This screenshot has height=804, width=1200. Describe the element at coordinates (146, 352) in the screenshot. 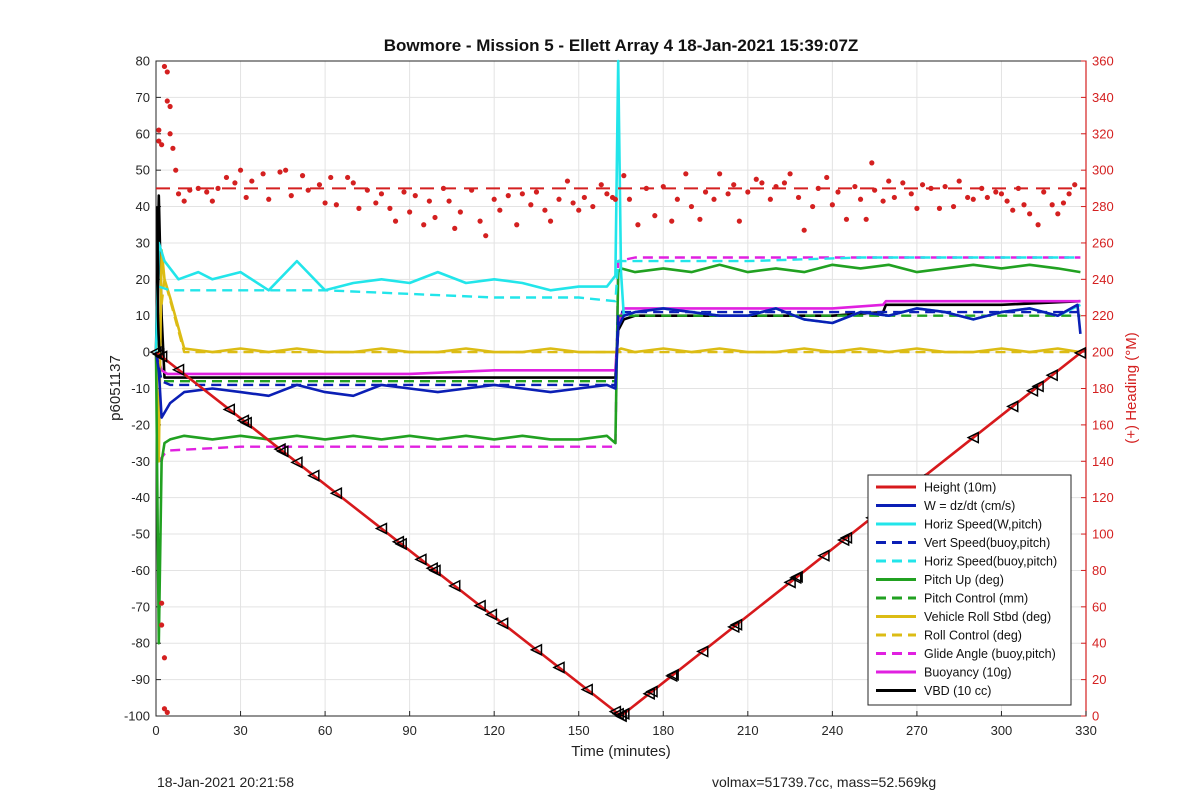

I see `y-tick-label-left: 0` at that location.